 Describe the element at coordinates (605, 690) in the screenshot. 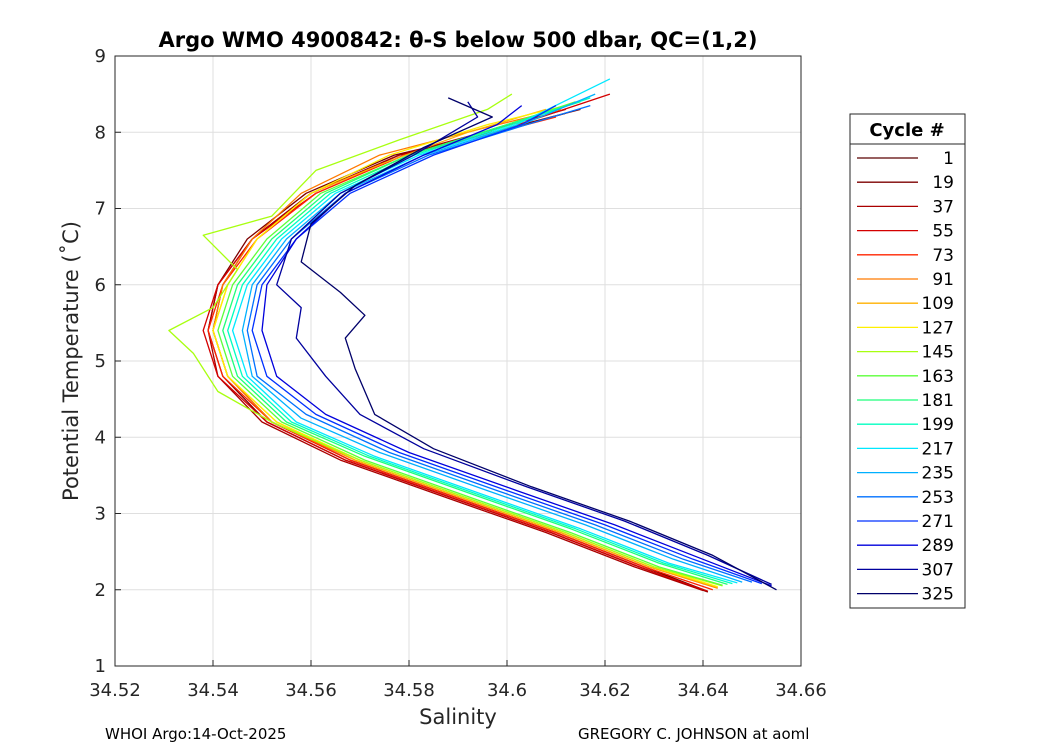

I see `x-tick-label: 34.62` at that location.